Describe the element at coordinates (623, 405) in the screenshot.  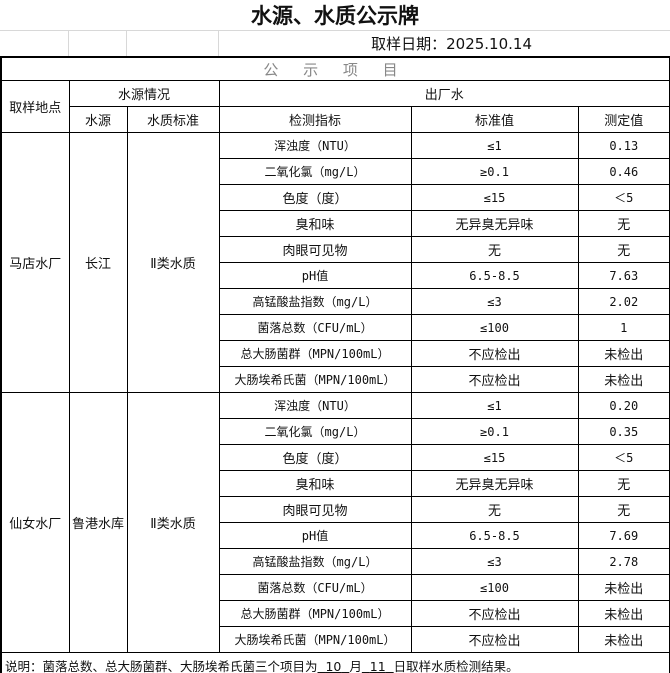
I see `measured-cell: 0.20` at that location.